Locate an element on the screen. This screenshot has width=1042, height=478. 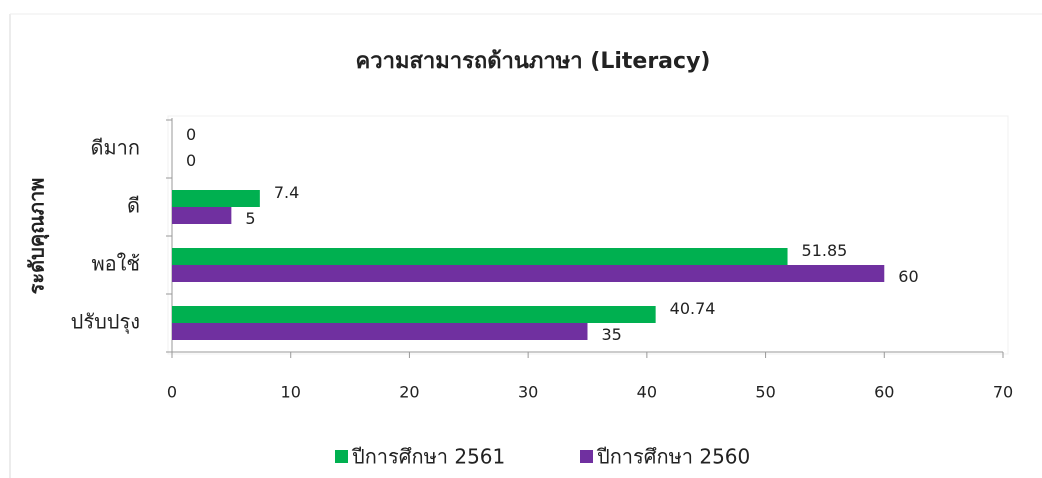
x-tick-label: 40 is located at coordinates (647, 392).